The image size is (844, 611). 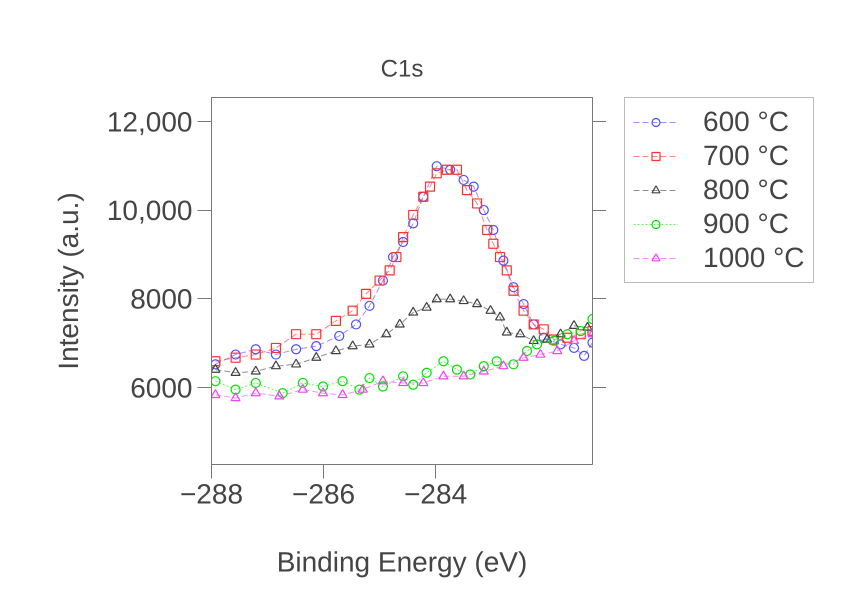 I want to click on chart-title: C1s, so click(x=402, y=69).